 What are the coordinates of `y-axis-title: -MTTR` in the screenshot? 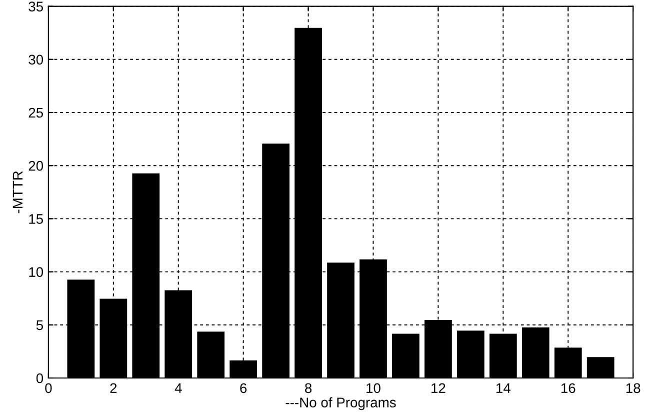 It's located at (17, 192).